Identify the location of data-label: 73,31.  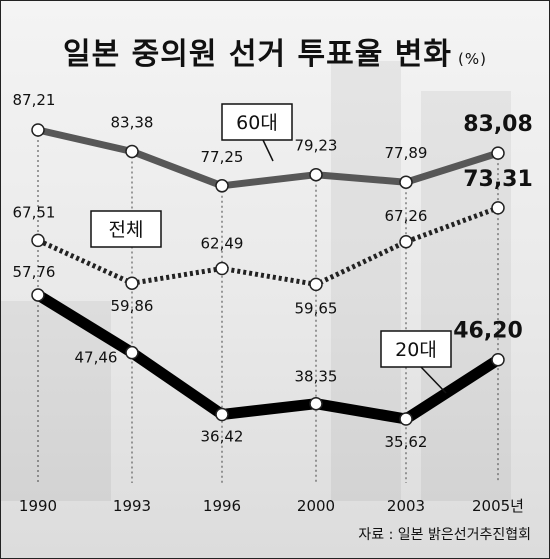
(498, 179).